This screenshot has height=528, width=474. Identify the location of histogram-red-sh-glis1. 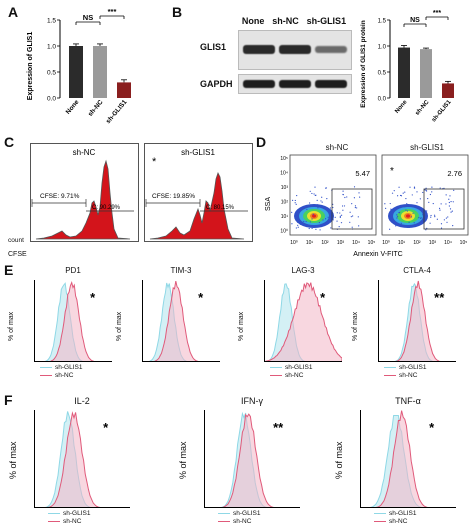
(197, 205).